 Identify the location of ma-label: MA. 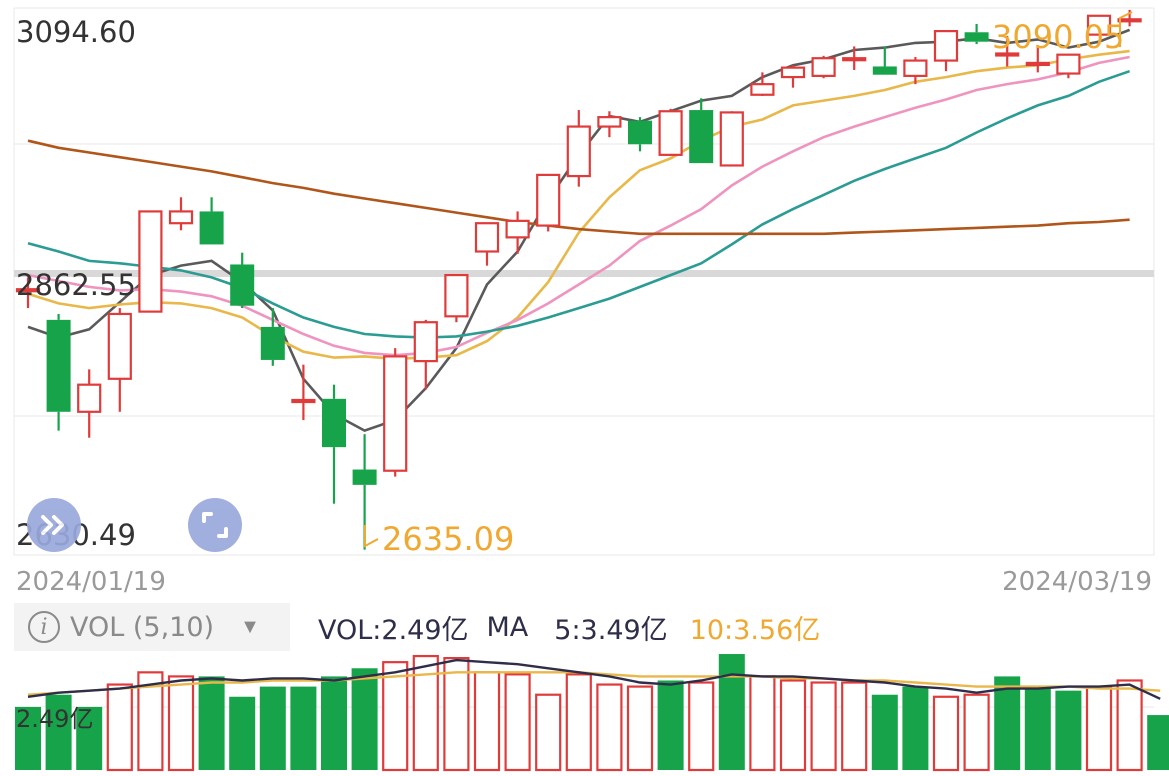
(507, 627).